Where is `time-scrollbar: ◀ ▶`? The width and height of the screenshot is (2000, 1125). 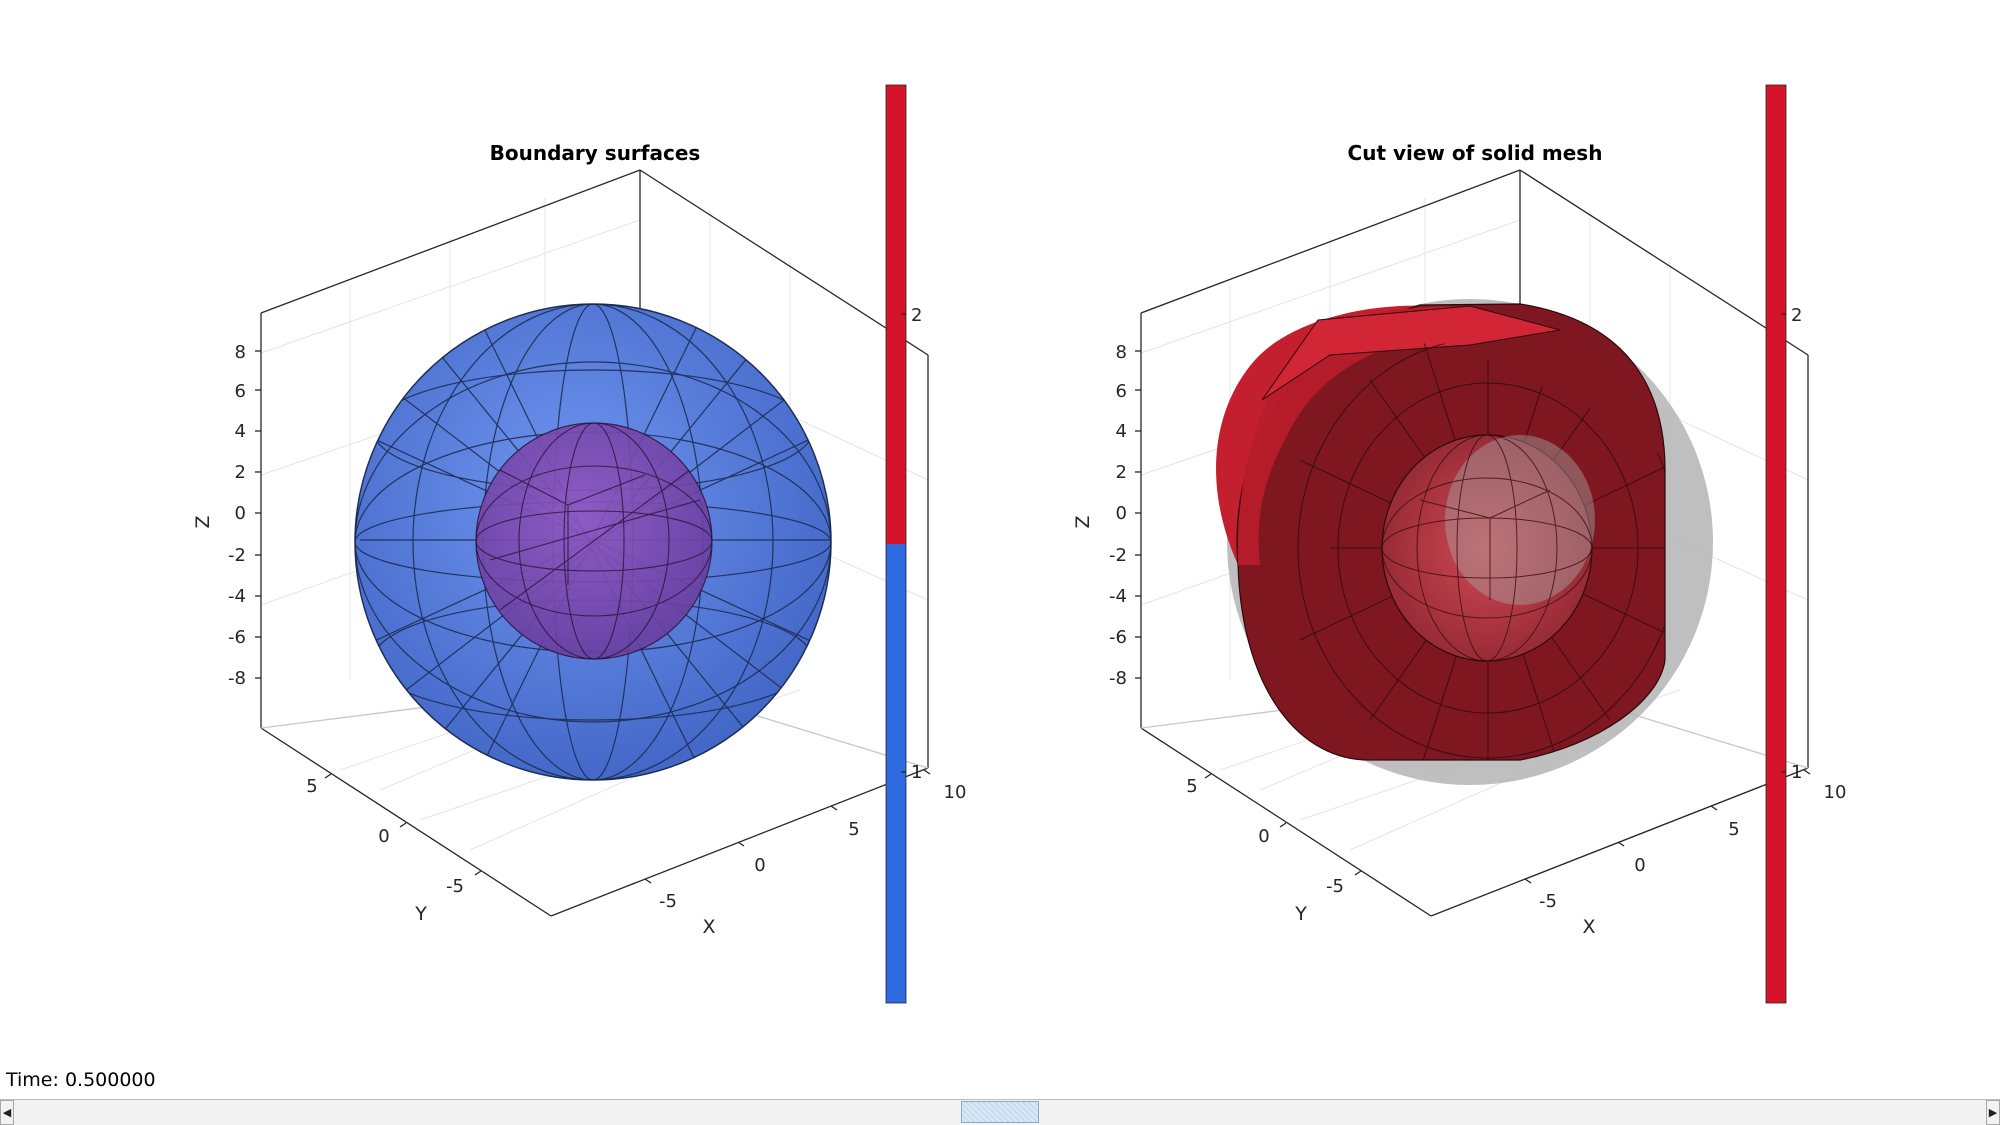
time-scrollbar: ◀ ▶ is located at coordinates (1000, 1112).